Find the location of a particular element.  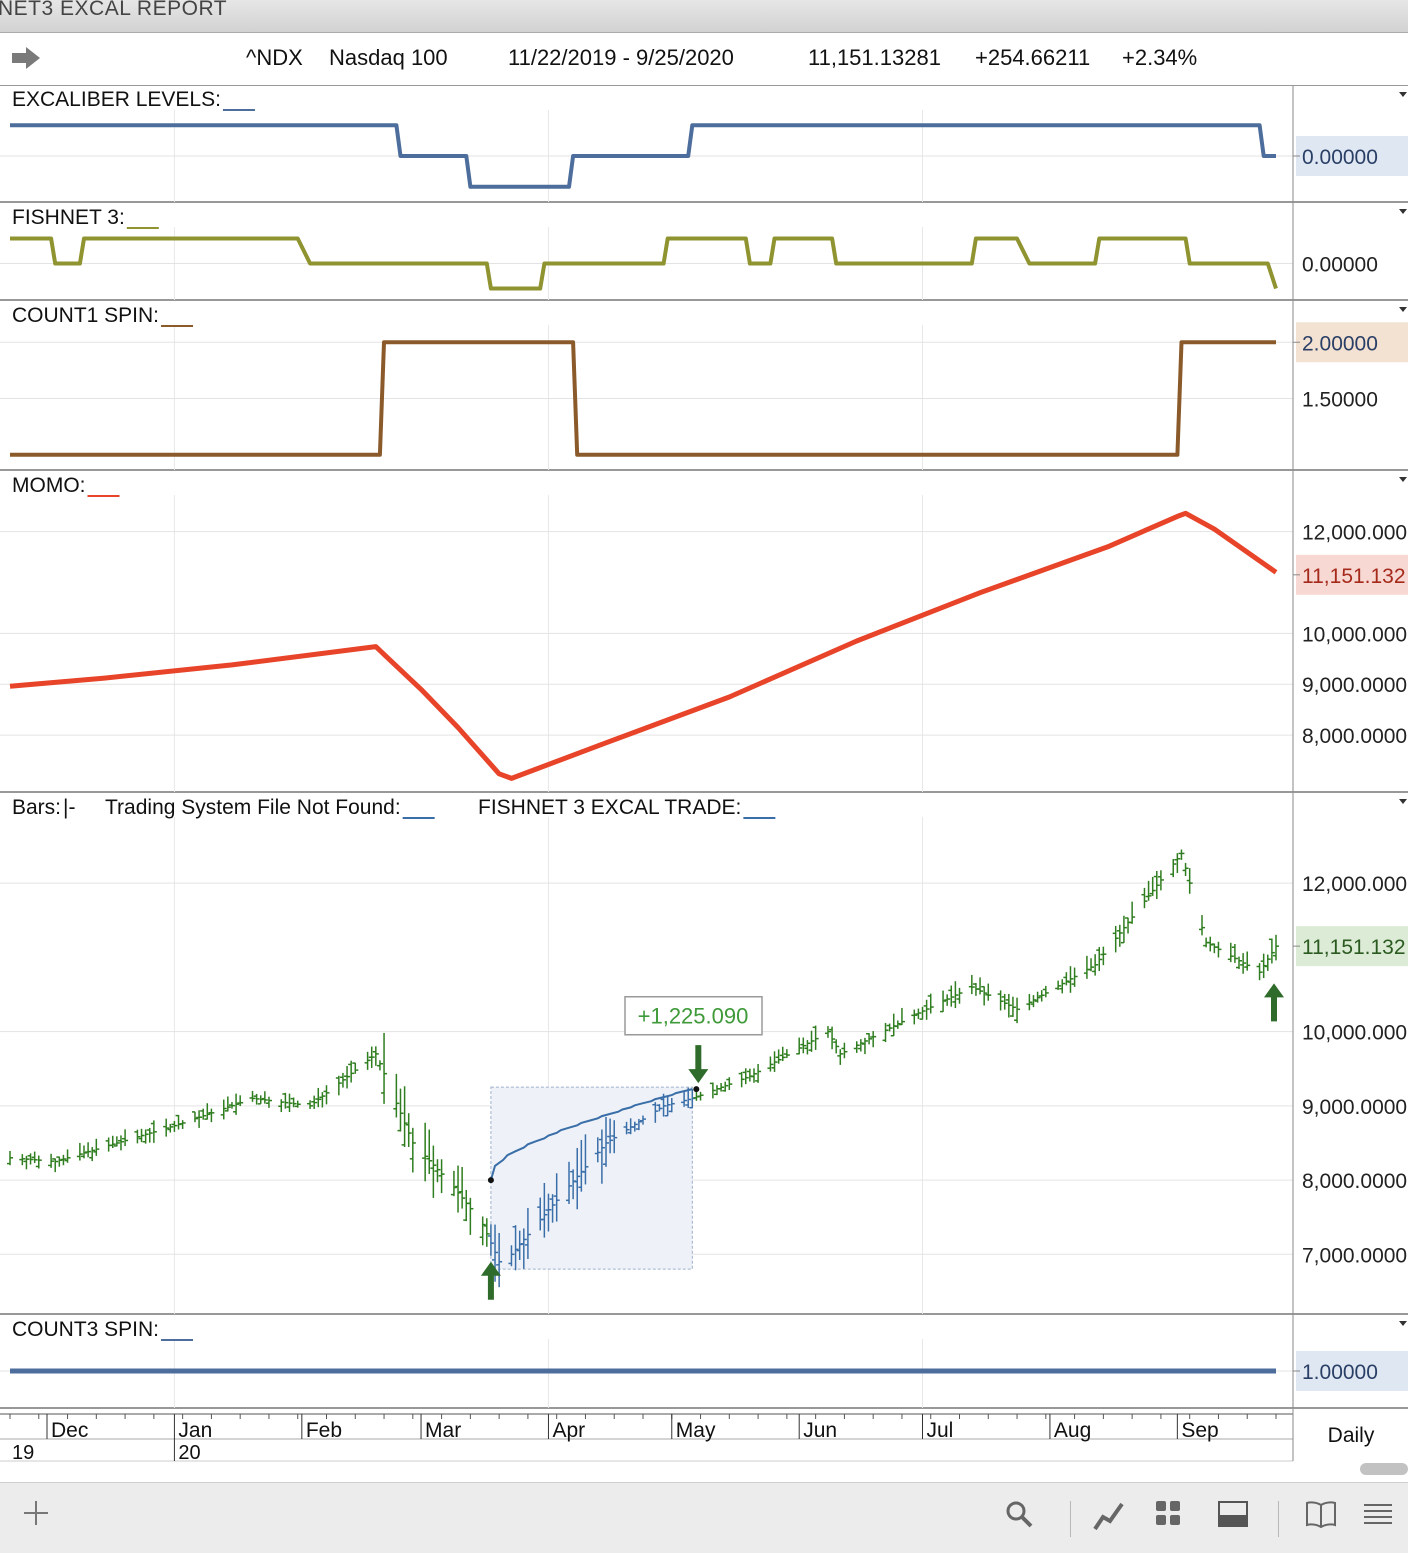

plus-icon is located at coordinates (36, 1513).